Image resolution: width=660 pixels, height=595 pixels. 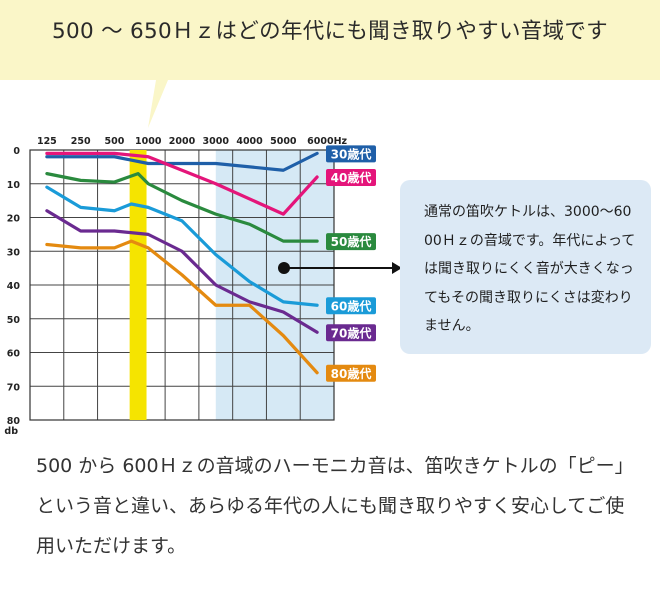 What do you see at coordinates (182, 141) in the screenshot?
I see `x-tick-label: 2000` at bounding box center [182, 141].